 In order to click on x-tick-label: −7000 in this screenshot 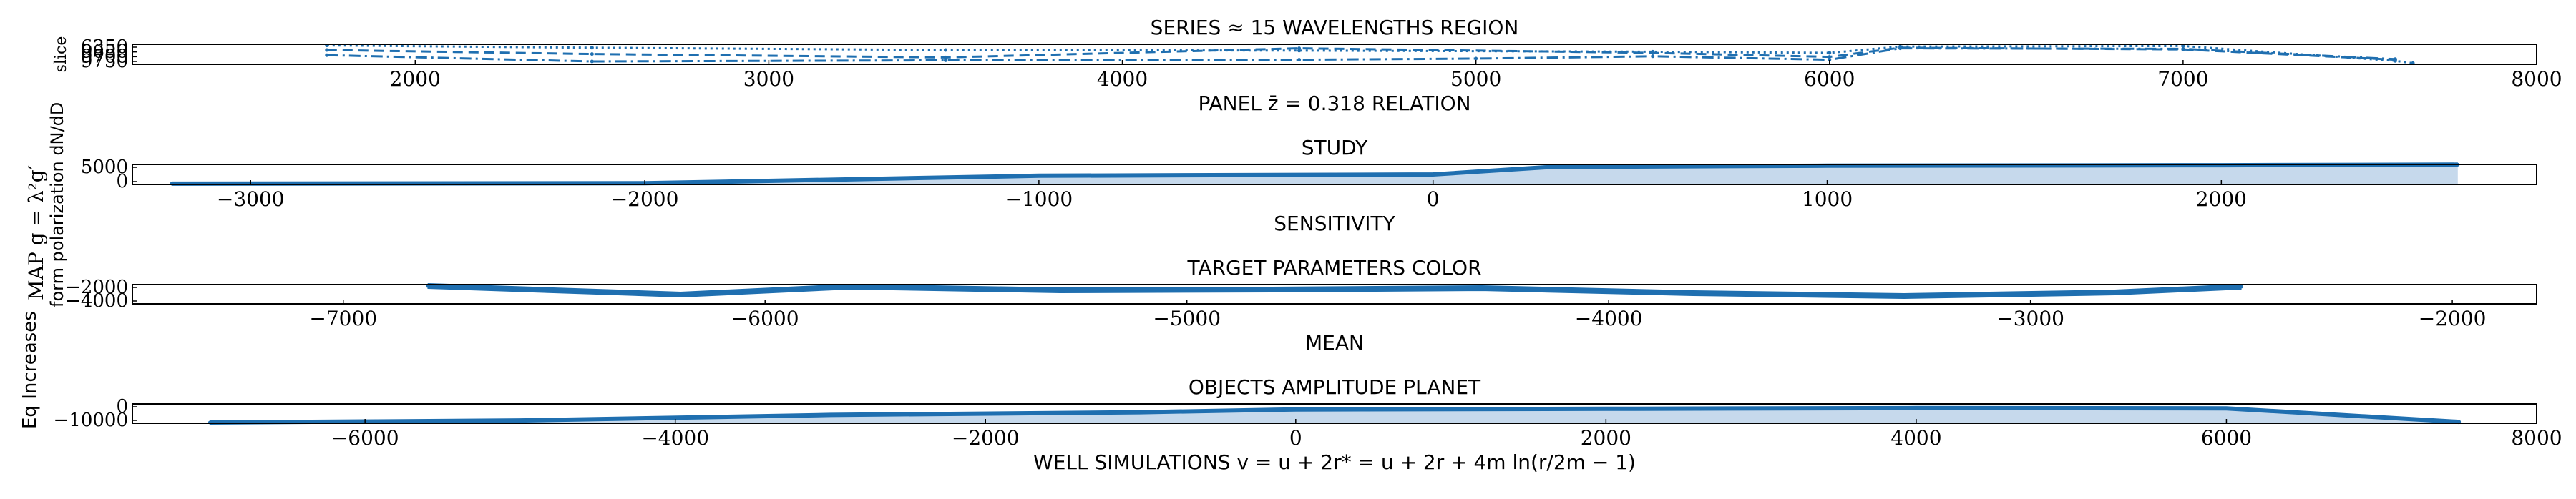, I will do `click(343, 318)`.